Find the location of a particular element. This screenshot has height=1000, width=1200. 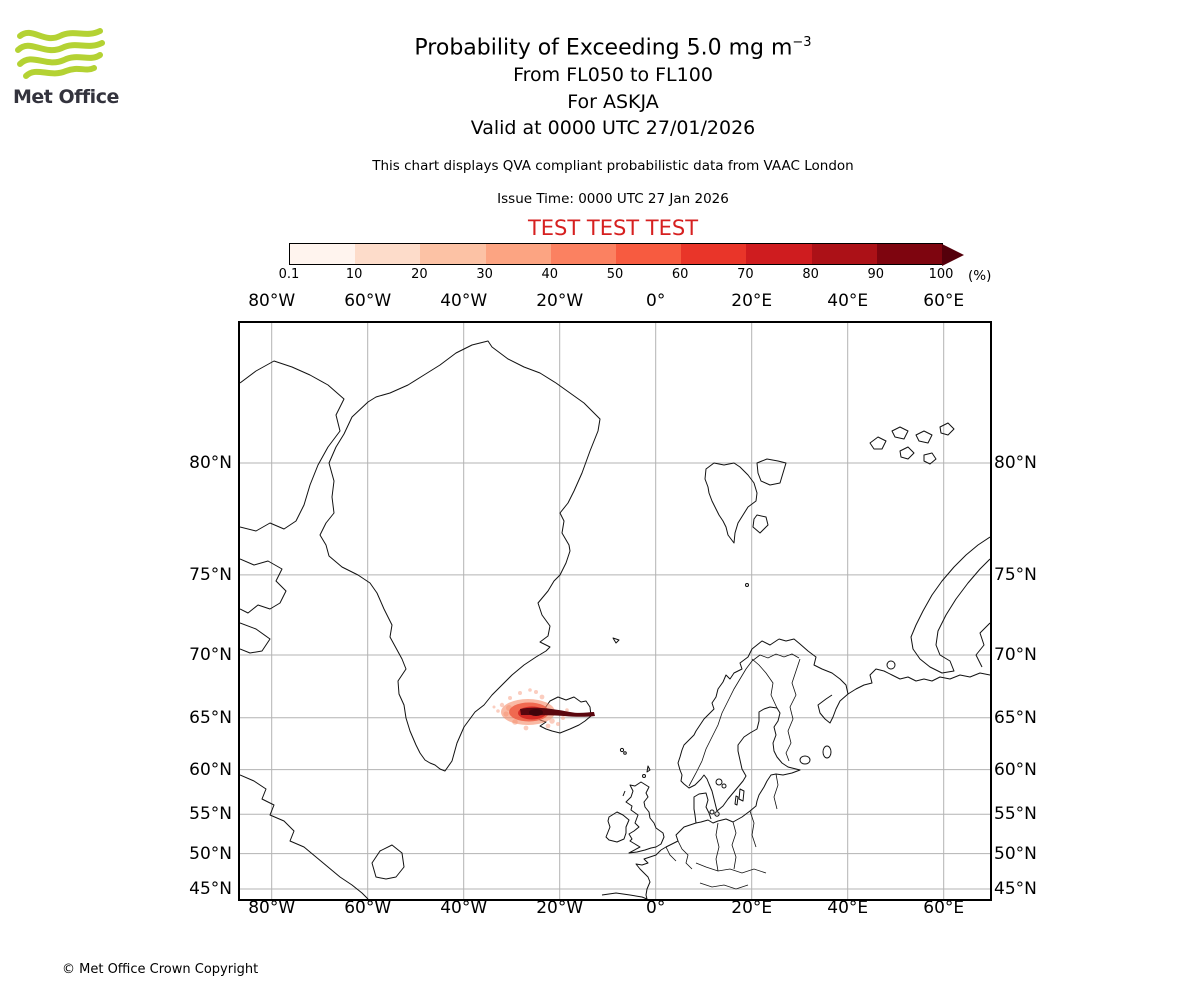

lake-vanern is located at coordinates (719, 782).